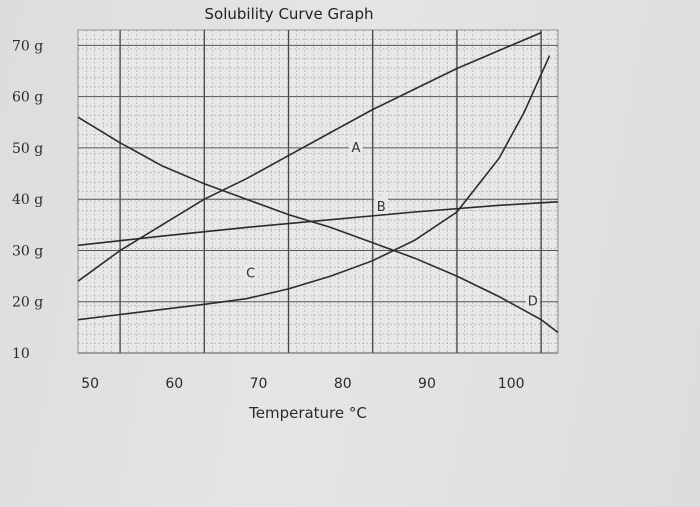 This screenshot has height=507, width=700. I want to click on y-tick-label: 40 g, so click(27, 200).